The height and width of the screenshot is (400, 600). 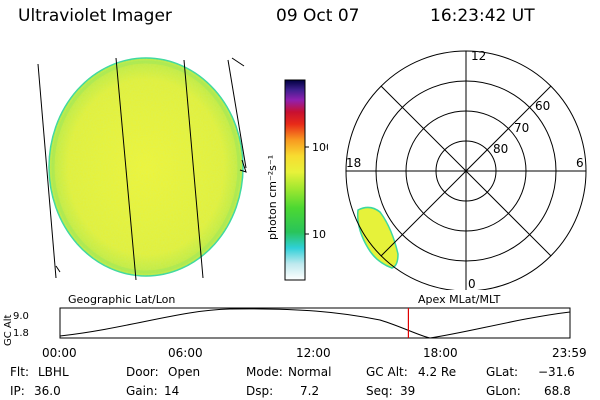 What do you see at coordinates (318, 16) in the screenshot?
I see `date-label: 09 Oct 07` at bounding box center [318, 16].